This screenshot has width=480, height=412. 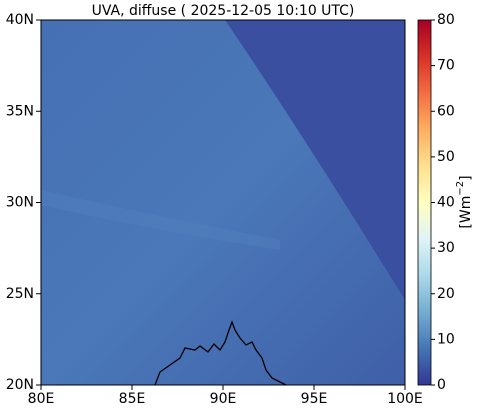 What do you see at coordinates (446, 339) in the screenshot?
I see `colorbar-tick-label: 10` at bounding box center [446, 339].